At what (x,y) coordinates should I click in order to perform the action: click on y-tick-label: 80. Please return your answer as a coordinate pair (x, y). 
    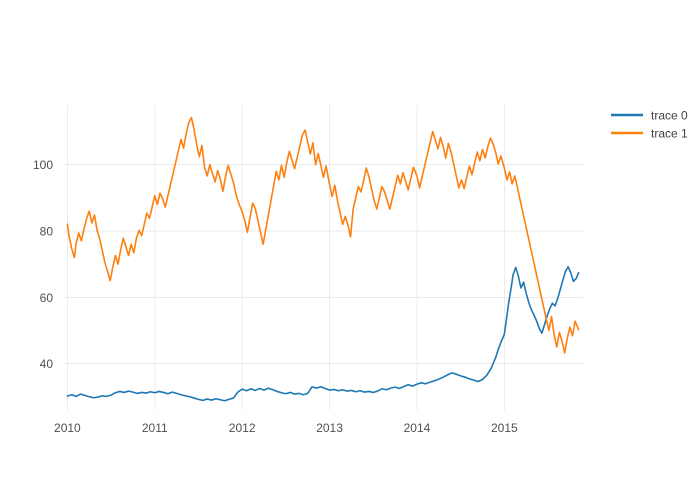
    Looking at the image, I should click on (47, 231).